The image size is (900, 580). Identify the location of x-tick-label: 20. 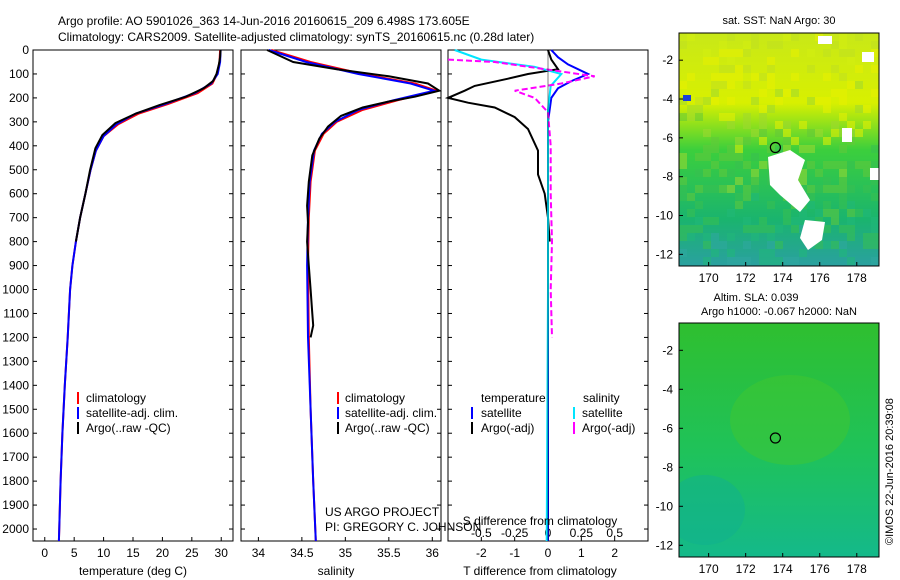
(163, 553).